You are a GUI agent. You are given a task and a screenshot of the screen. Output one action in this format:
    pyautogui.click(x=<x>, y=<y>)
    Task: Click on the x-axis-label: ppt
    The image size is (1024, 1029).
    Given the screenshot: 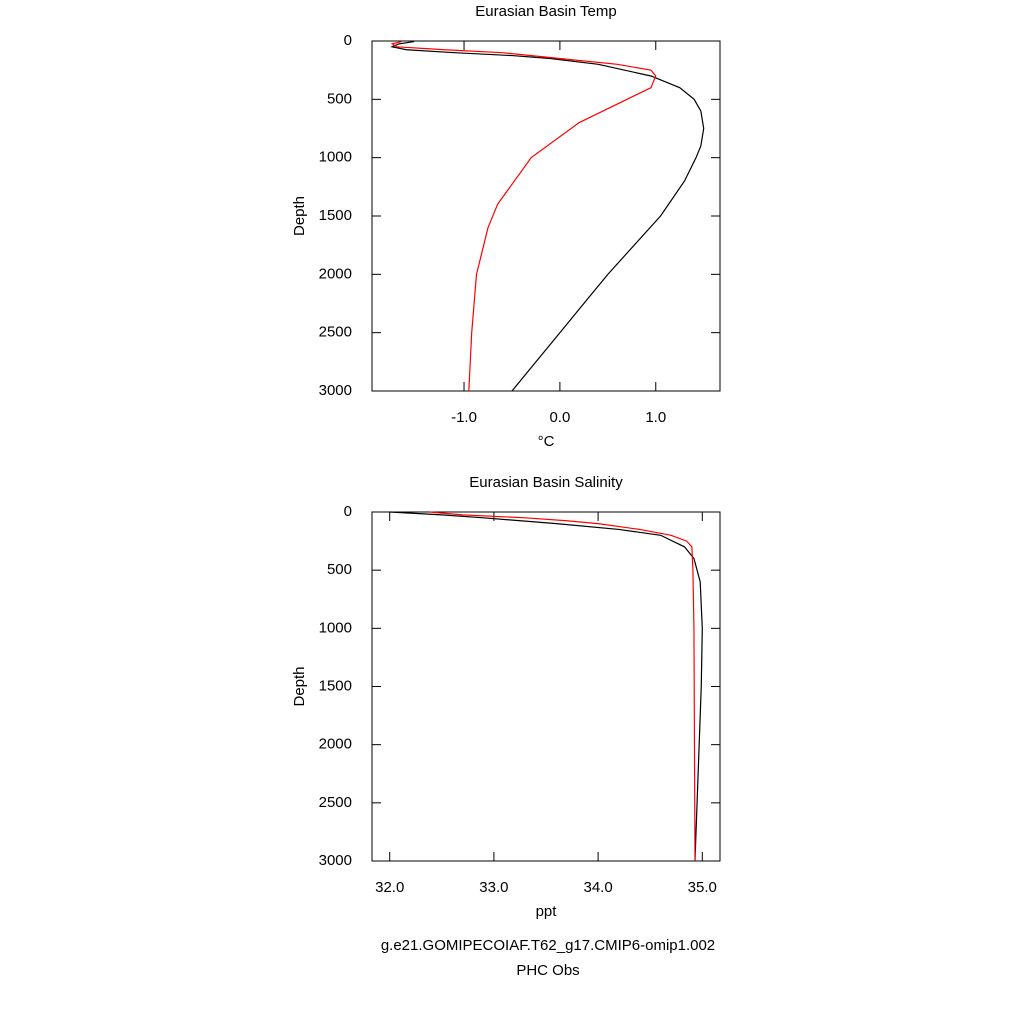 What is the action you would take?
    pyautogui.click(x=547, y=911)
    